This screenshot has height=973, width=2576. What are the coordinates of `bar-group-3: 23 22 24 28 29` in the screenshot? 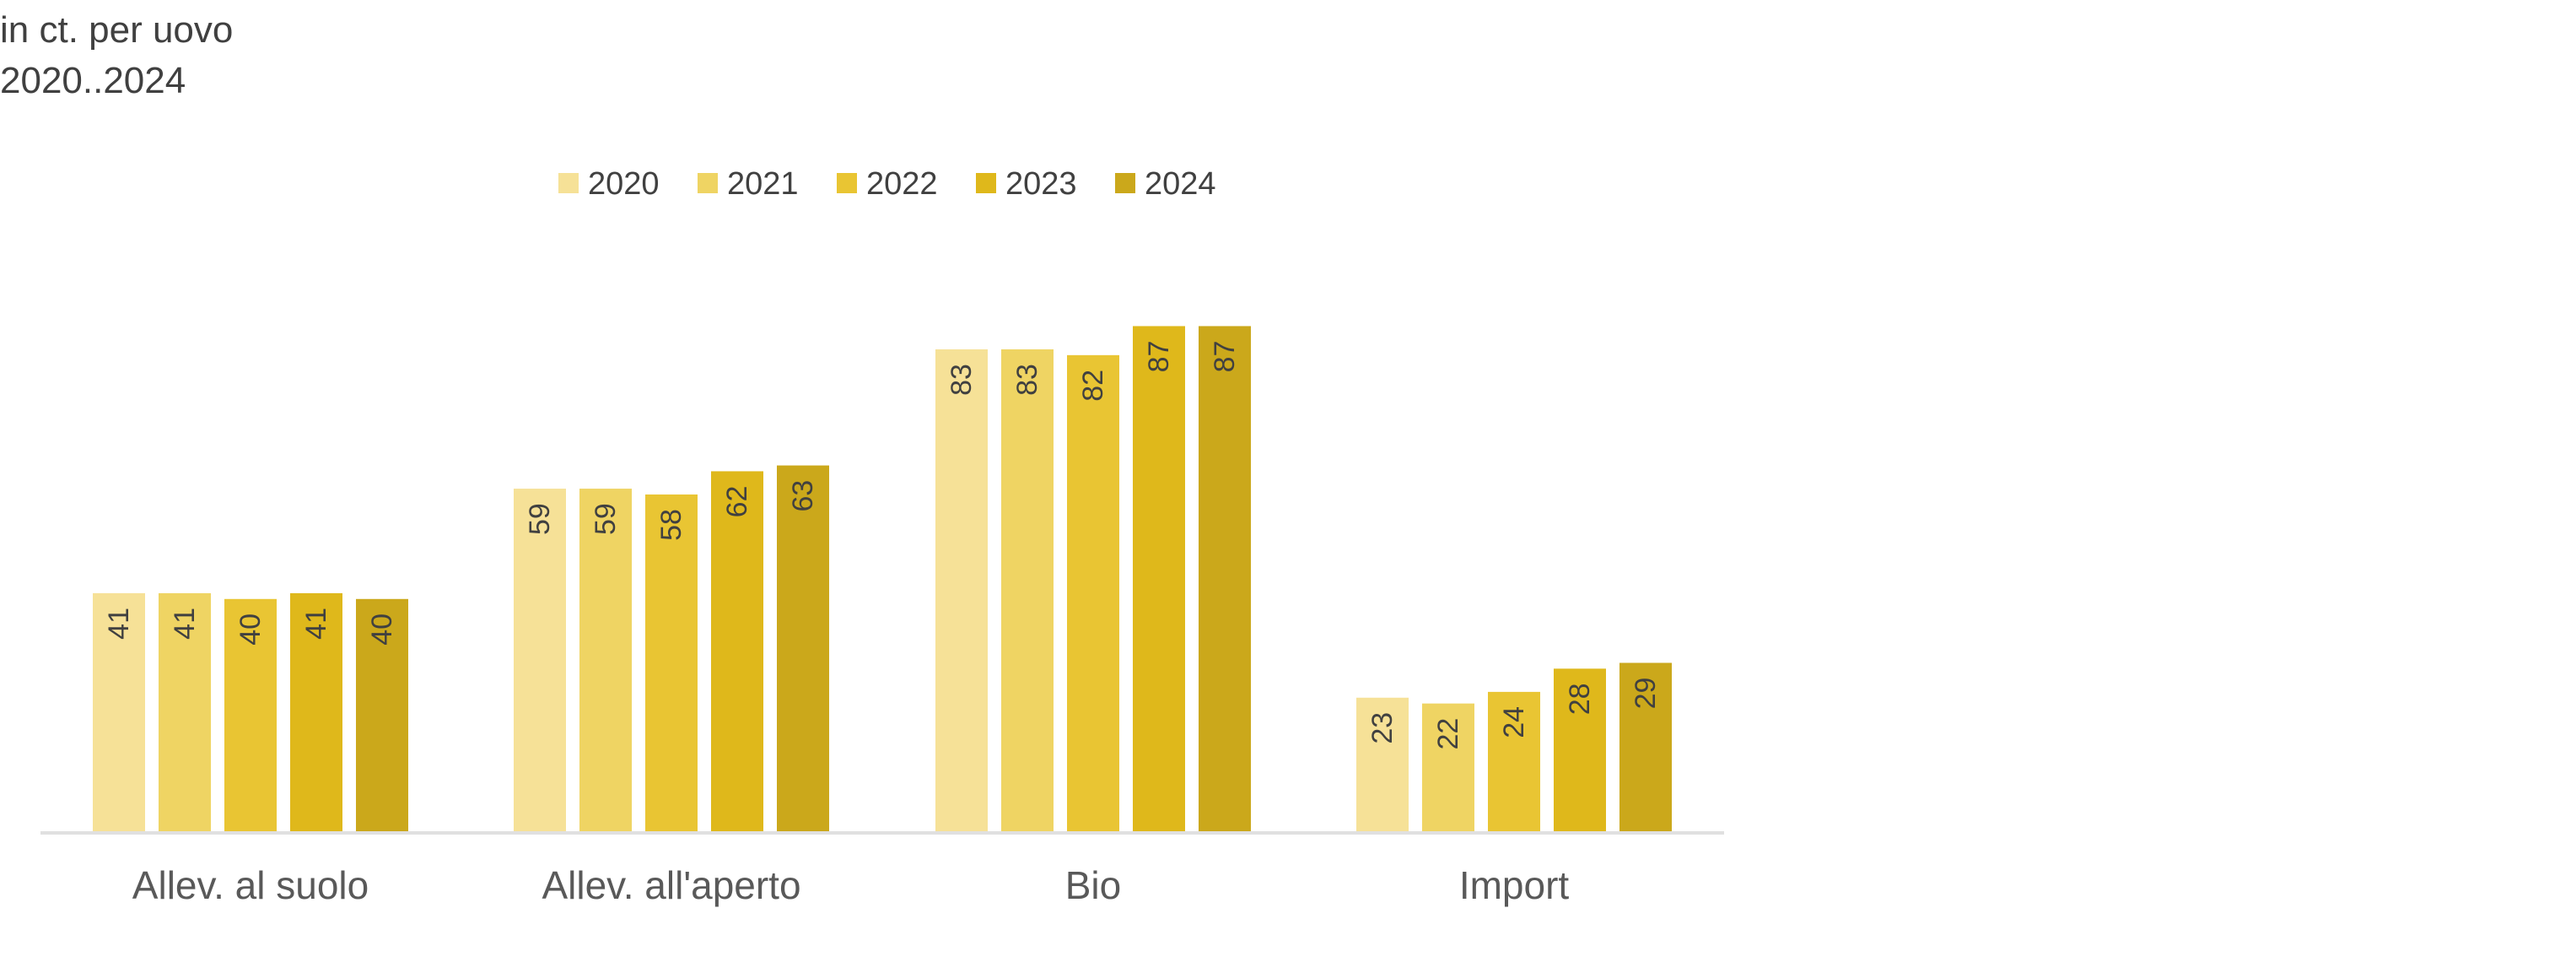 It's located at (1514, 747).